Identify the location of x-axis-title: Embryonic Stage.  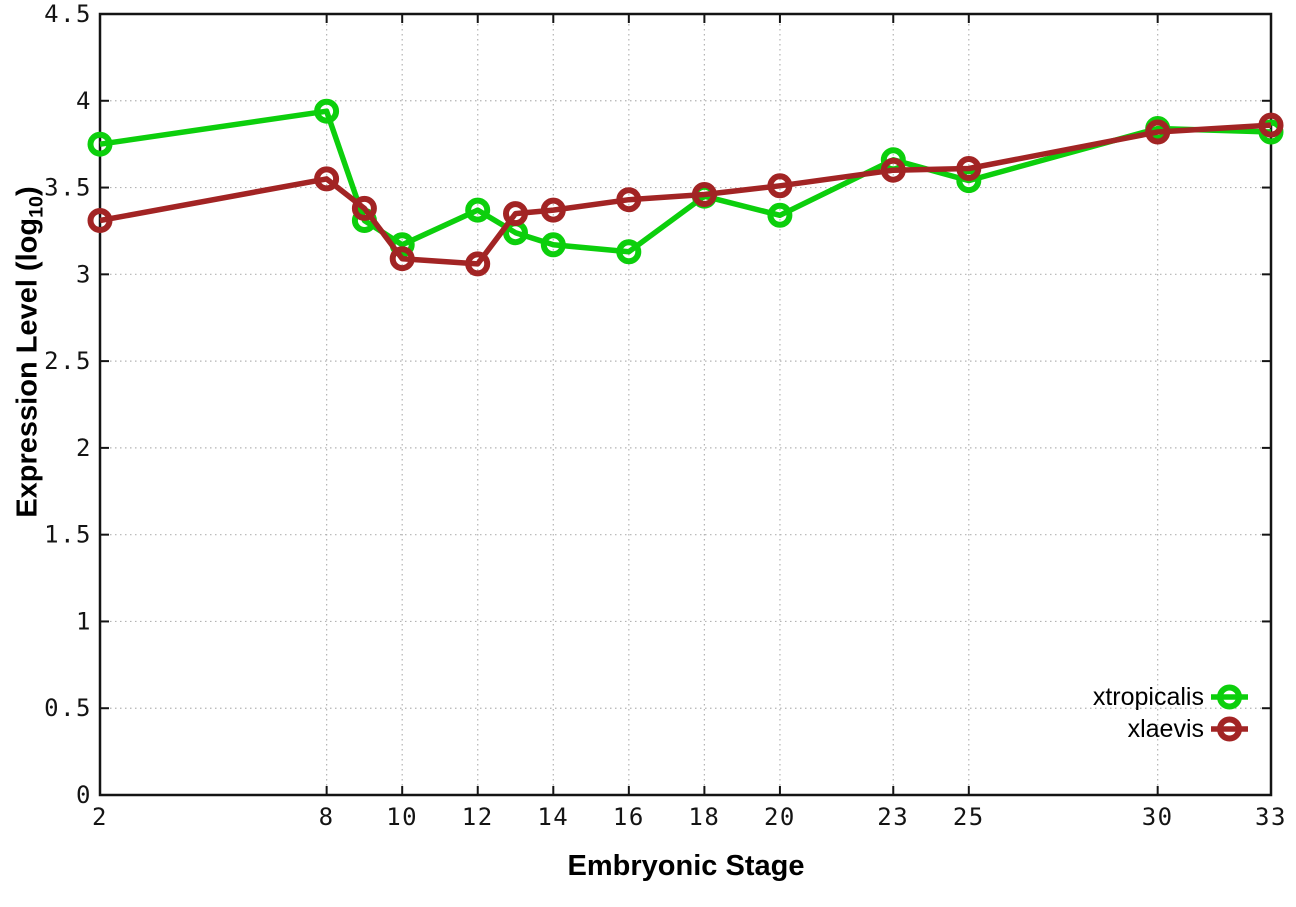
(686, 866).